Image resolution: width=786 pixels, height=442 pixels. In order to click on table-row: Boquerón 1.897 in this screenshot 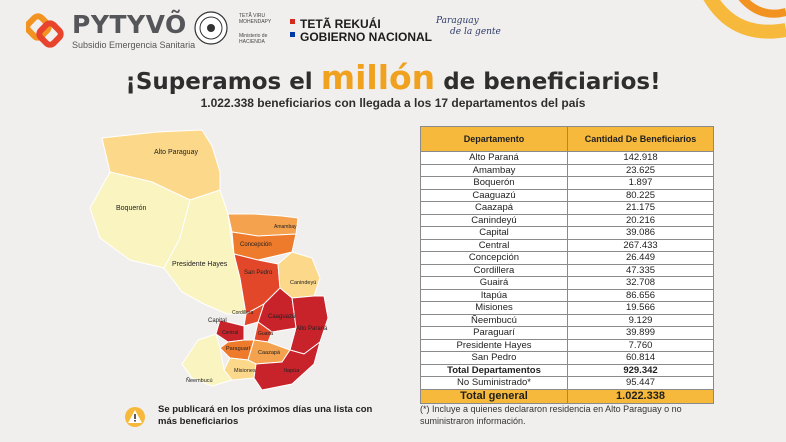, I will do `click(567, 183)`.